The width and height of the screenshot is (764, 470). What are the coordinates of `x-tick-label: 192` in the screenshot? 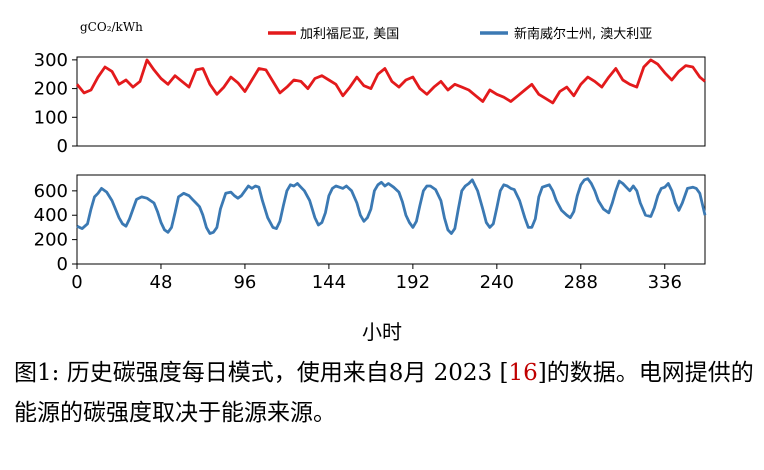 It's located at (413, 282).